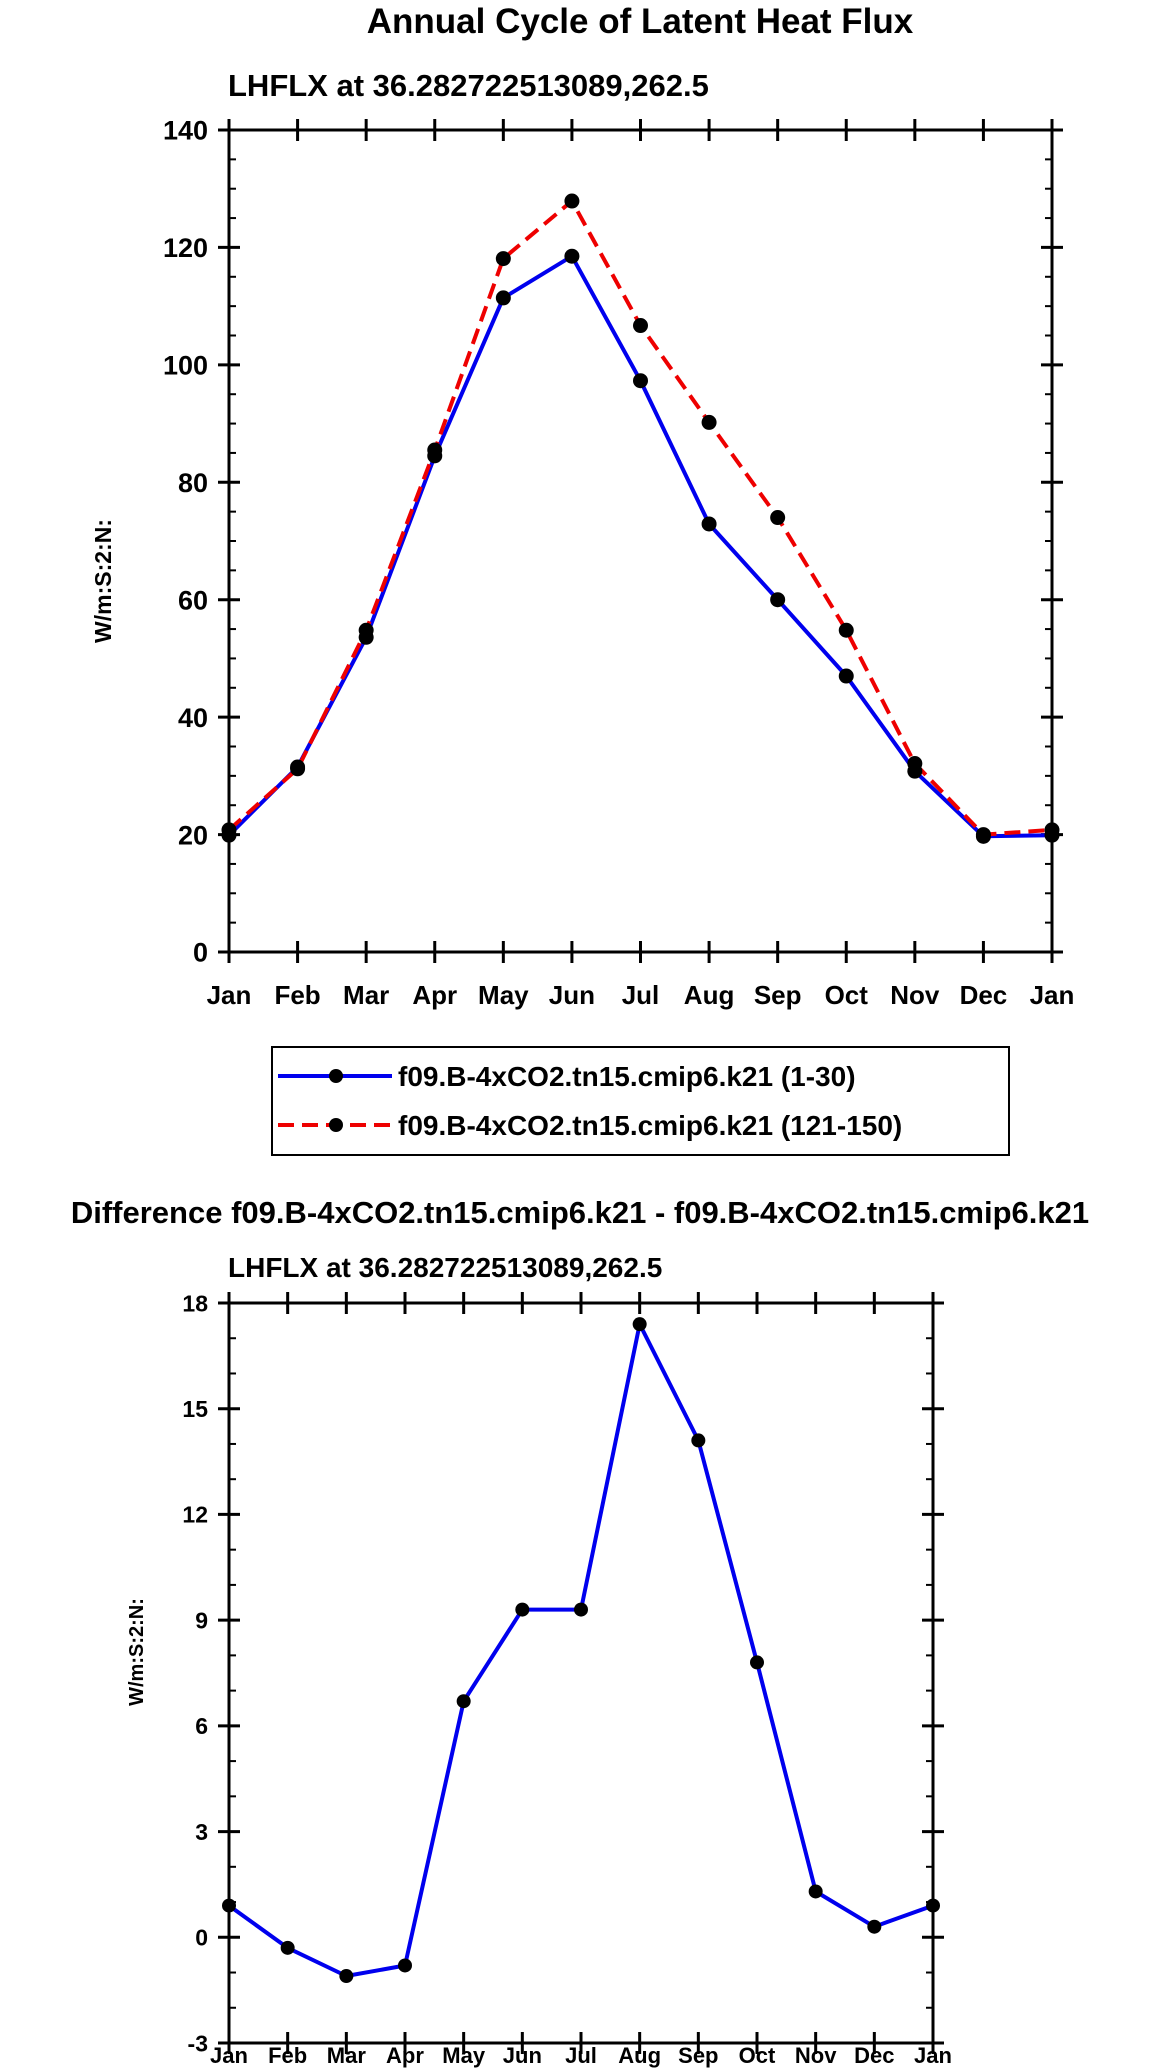 This screenshot has height=2069, width=1161. What do you see at coordinates (650, 1125) in the screenshot?
I see `legend-label-series-2: f09.B-4xCO2.tn15.cmip6.k21 (121-150)` at bounding box center [650, 1125].